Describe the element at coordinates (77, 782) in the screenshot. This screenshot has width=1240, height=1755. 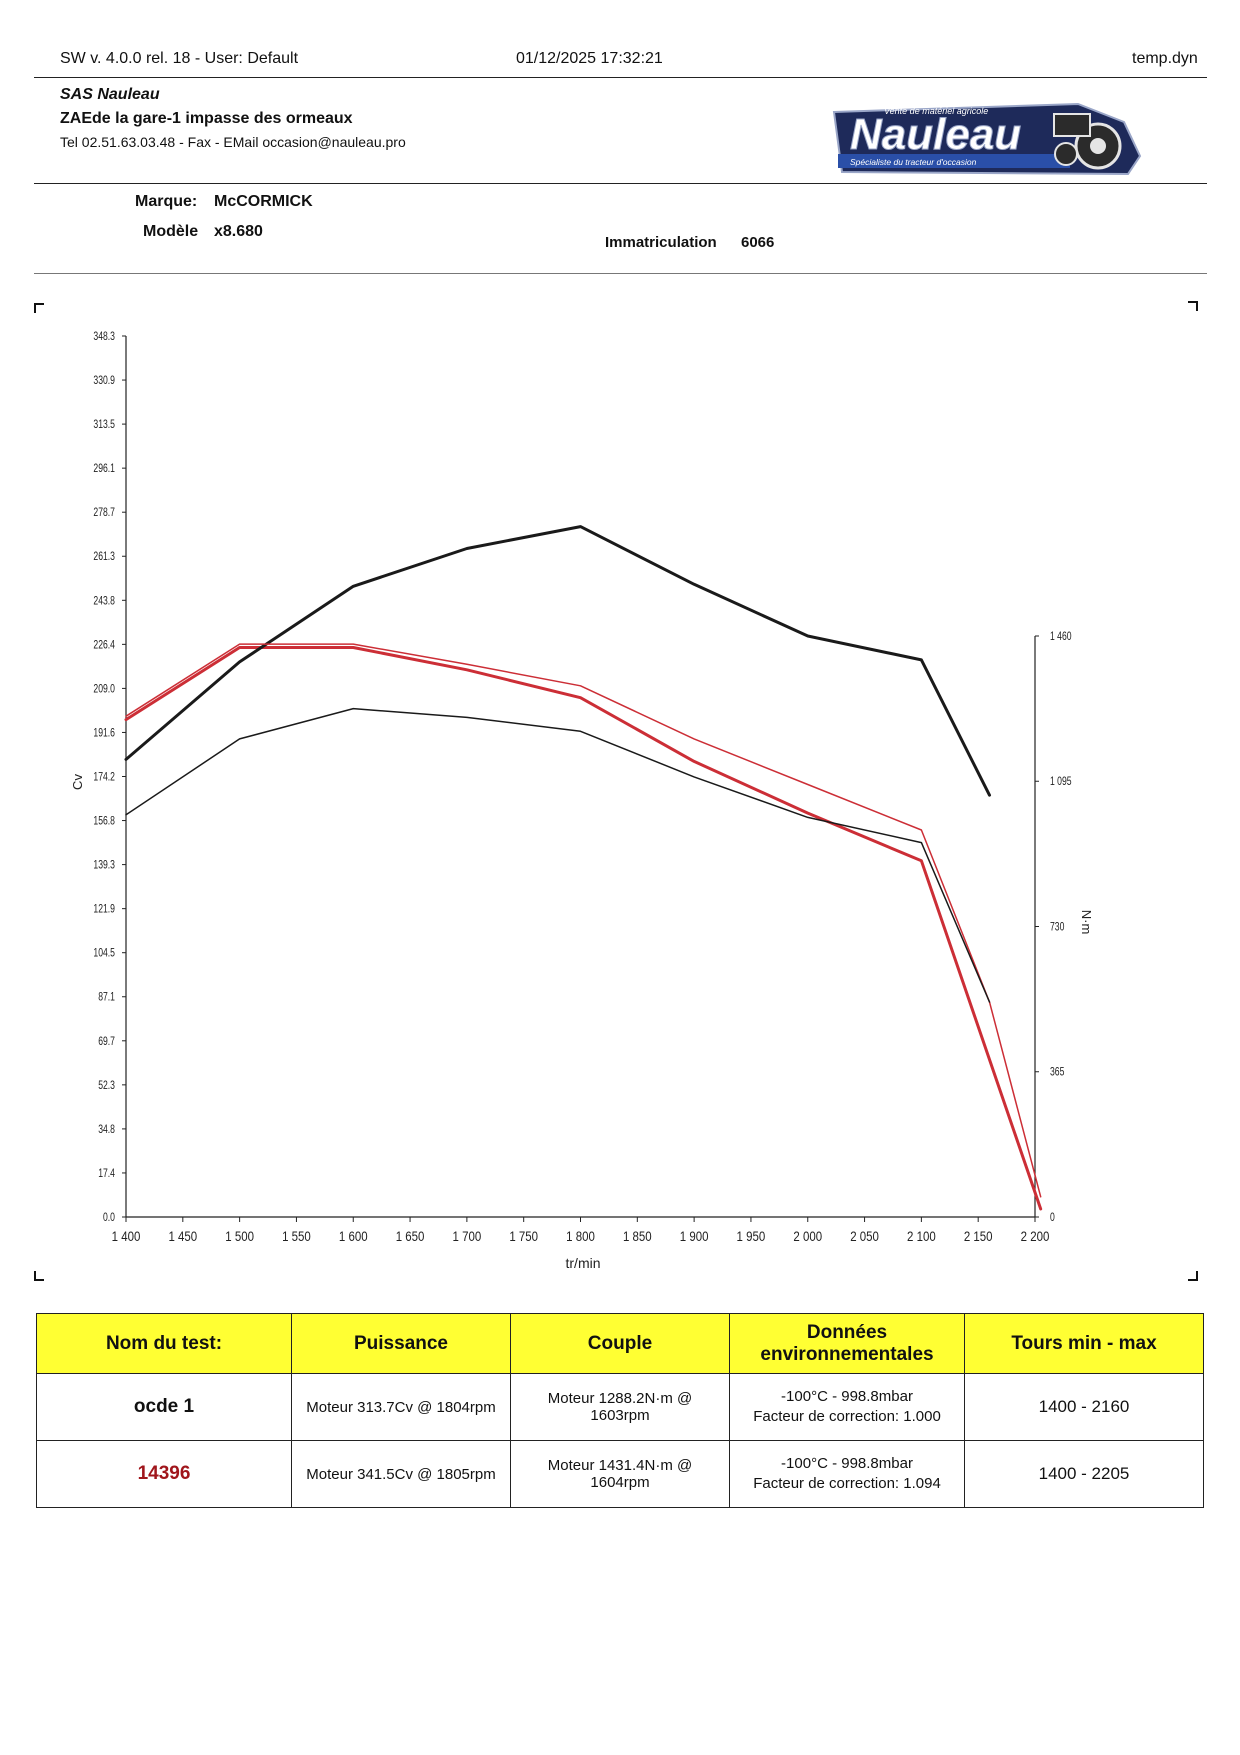
I see `y-axis-left-label: Cv` at that location.